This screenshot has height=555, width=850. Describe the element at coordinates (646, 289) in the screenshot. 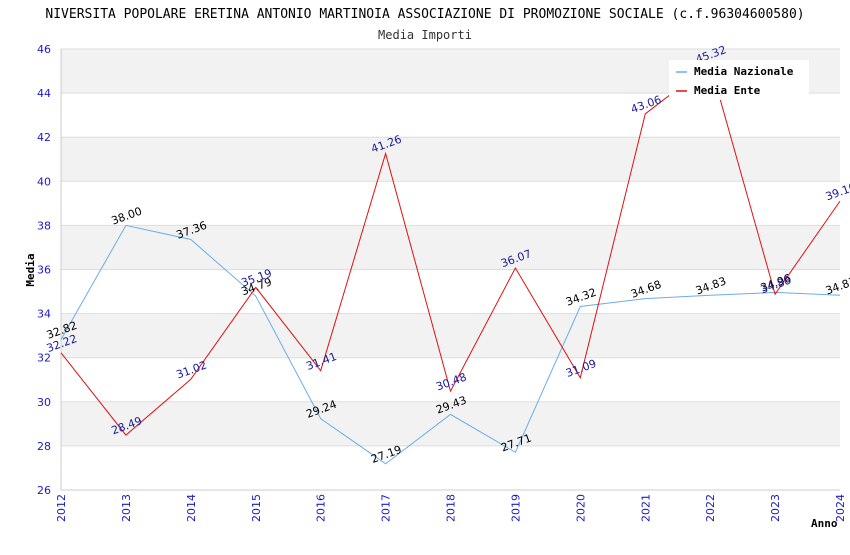

I see `data-label: 34.68` at that location.